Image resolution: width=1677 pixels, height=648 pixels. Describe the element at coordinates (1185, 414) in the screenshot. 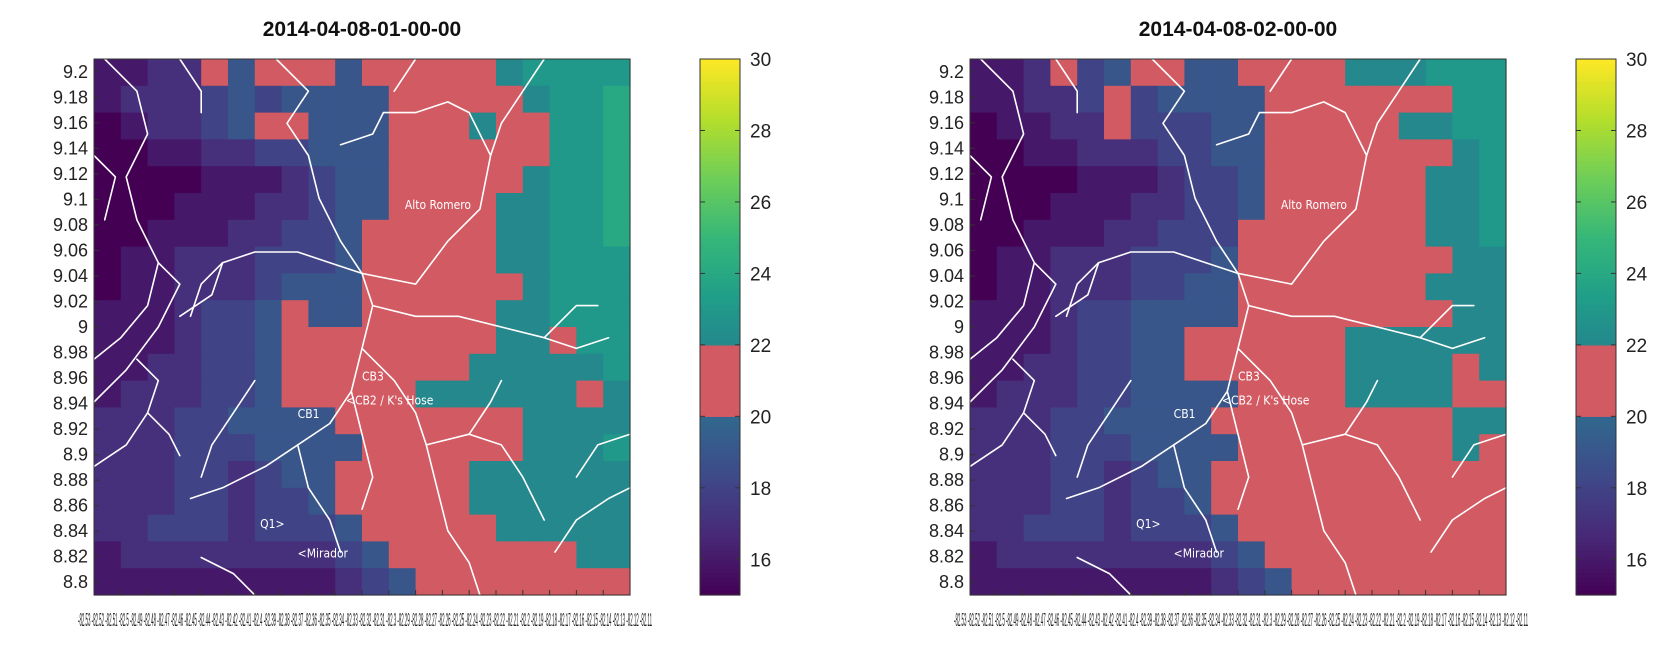

I see `place-label: CB1` at that location.